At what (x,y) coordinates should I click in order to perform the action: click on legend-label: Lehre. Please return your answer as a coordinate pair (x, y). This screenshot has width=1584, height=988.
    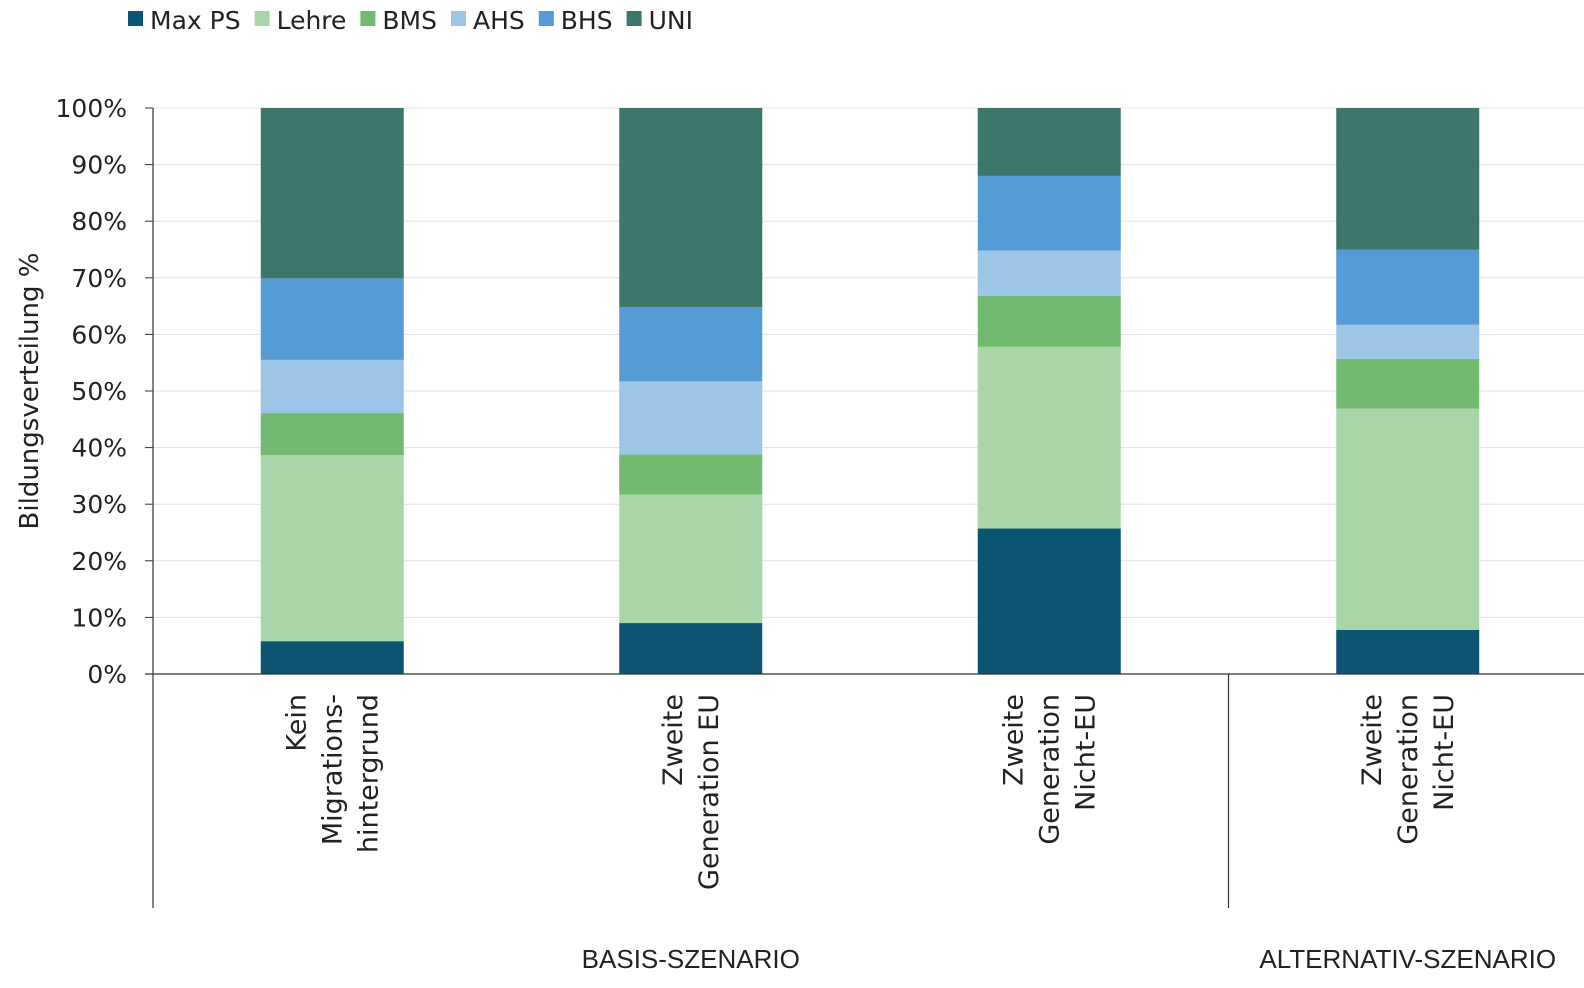
    Looking at the image, I should click on (312, 20).